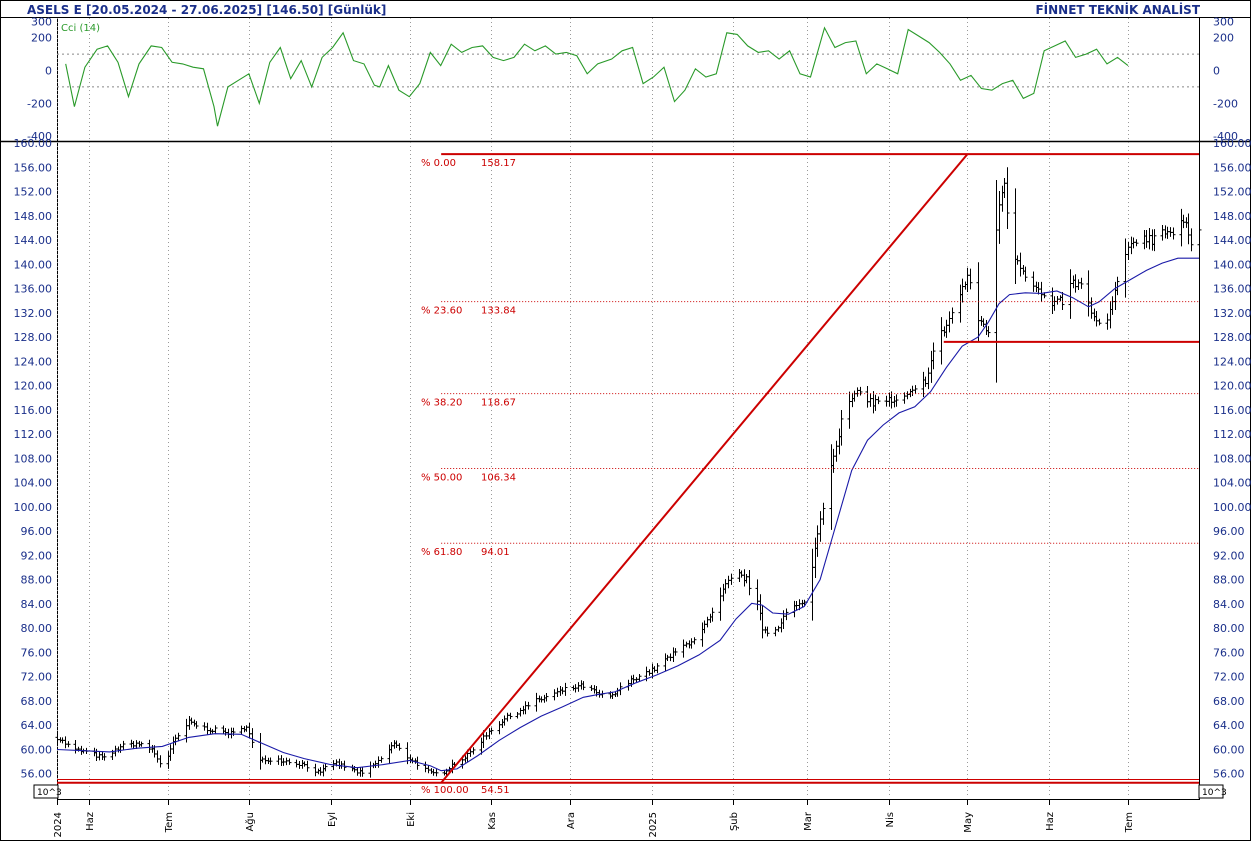 The height and width of the screenshot is (841, 1251). Describe the element at coordinates (47, 791) in the screenshot. I see `scale-note-left: 10^3` at that location.